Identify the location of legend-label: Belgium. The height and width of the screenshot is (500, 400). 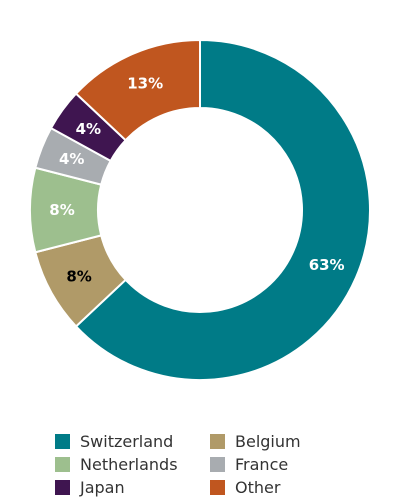
(268, 441).